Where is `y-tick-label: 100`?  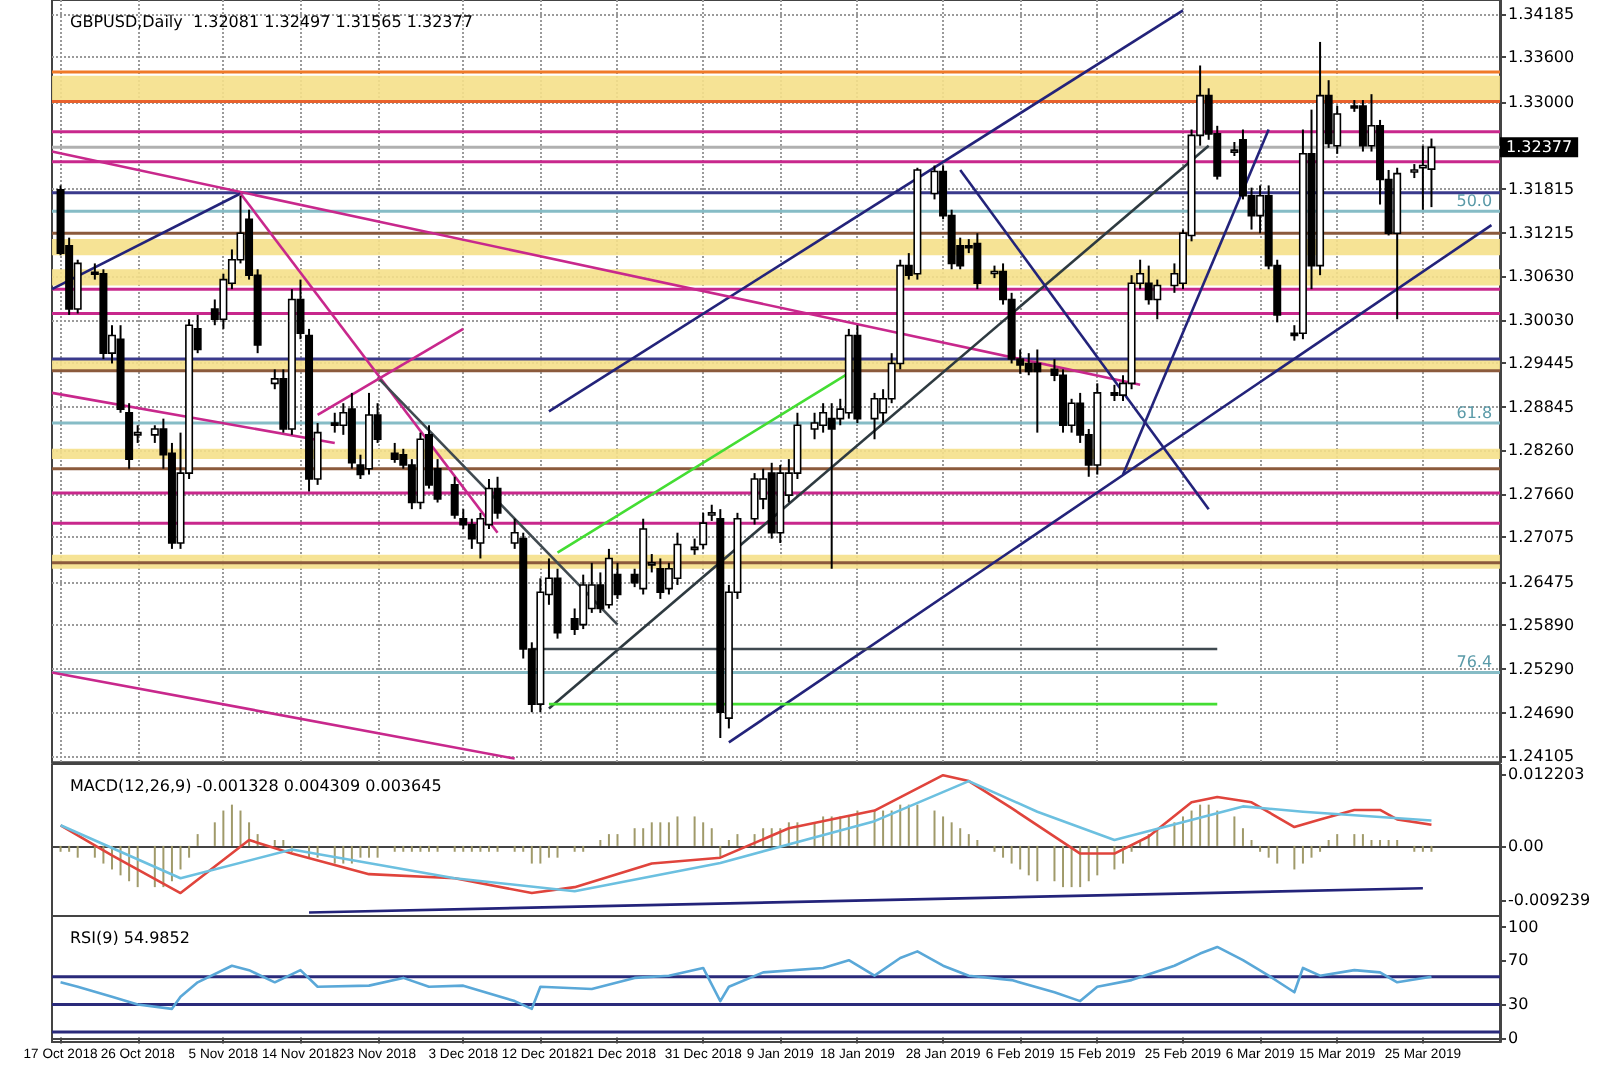
y-tick-label: 100 is located at coordinates (1523, 927).